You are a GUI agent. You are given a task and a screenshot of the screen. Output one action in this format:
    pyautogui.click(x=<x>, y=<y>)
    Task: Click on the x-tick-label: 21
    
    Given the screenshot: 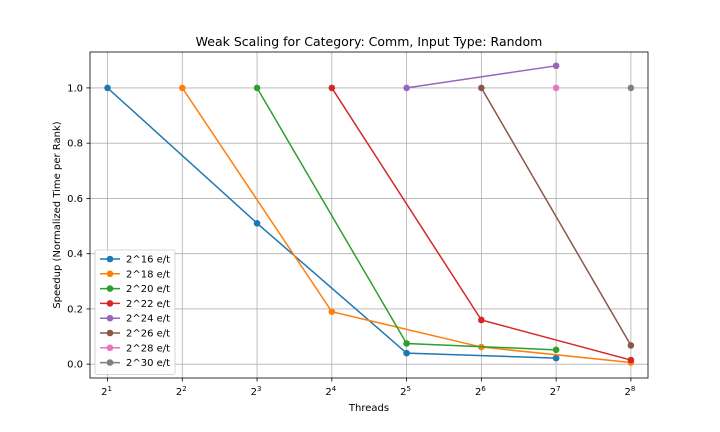 What is the action you would take?
    pyautogui.click(x=106, y=391)
    